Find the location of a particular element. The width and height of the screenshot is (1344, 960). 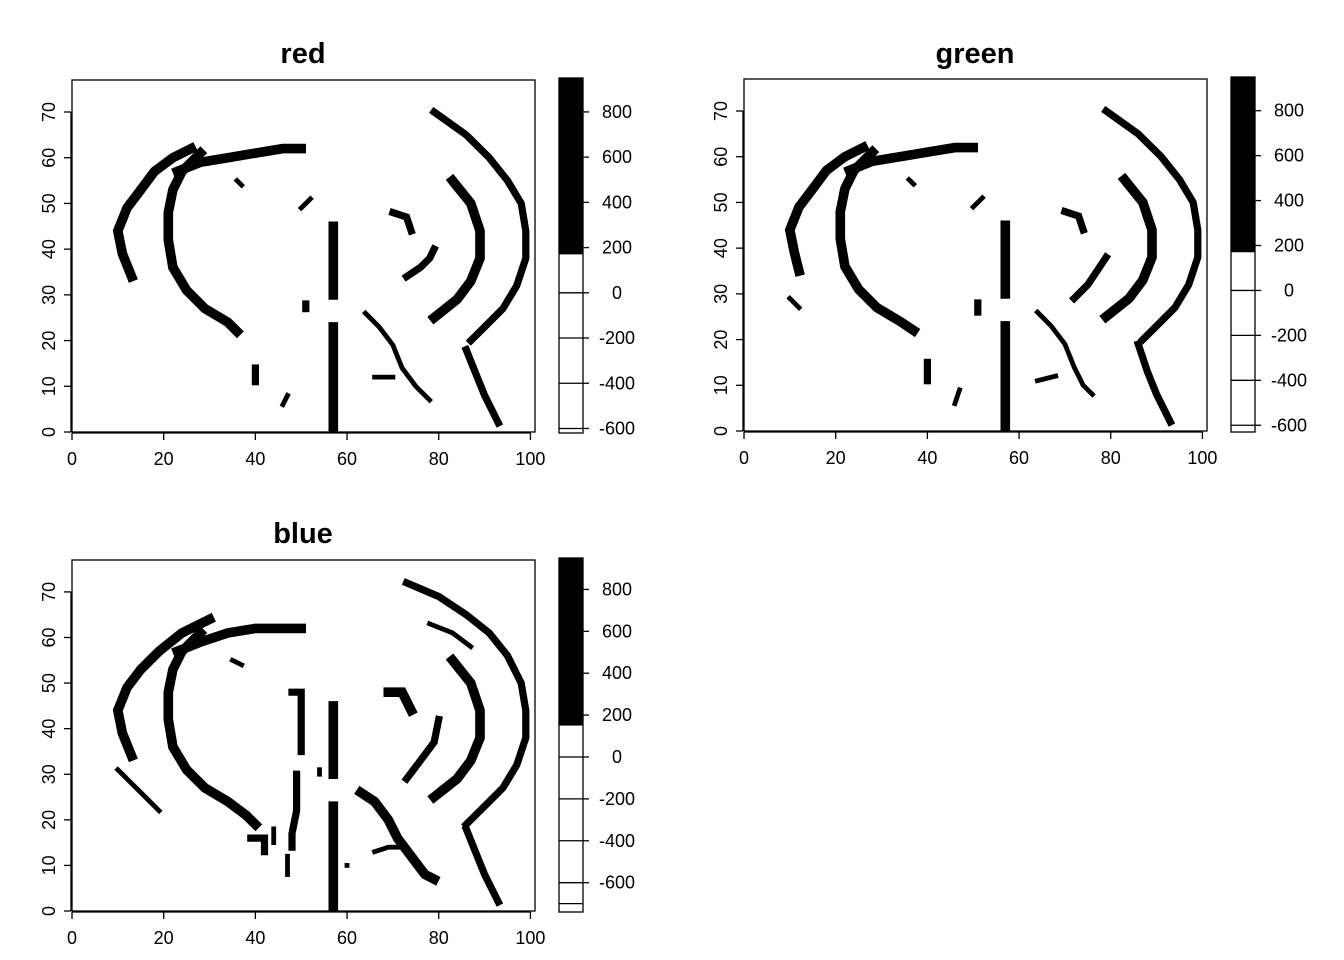

panel-title: blue is located at coordinates (303, 534).